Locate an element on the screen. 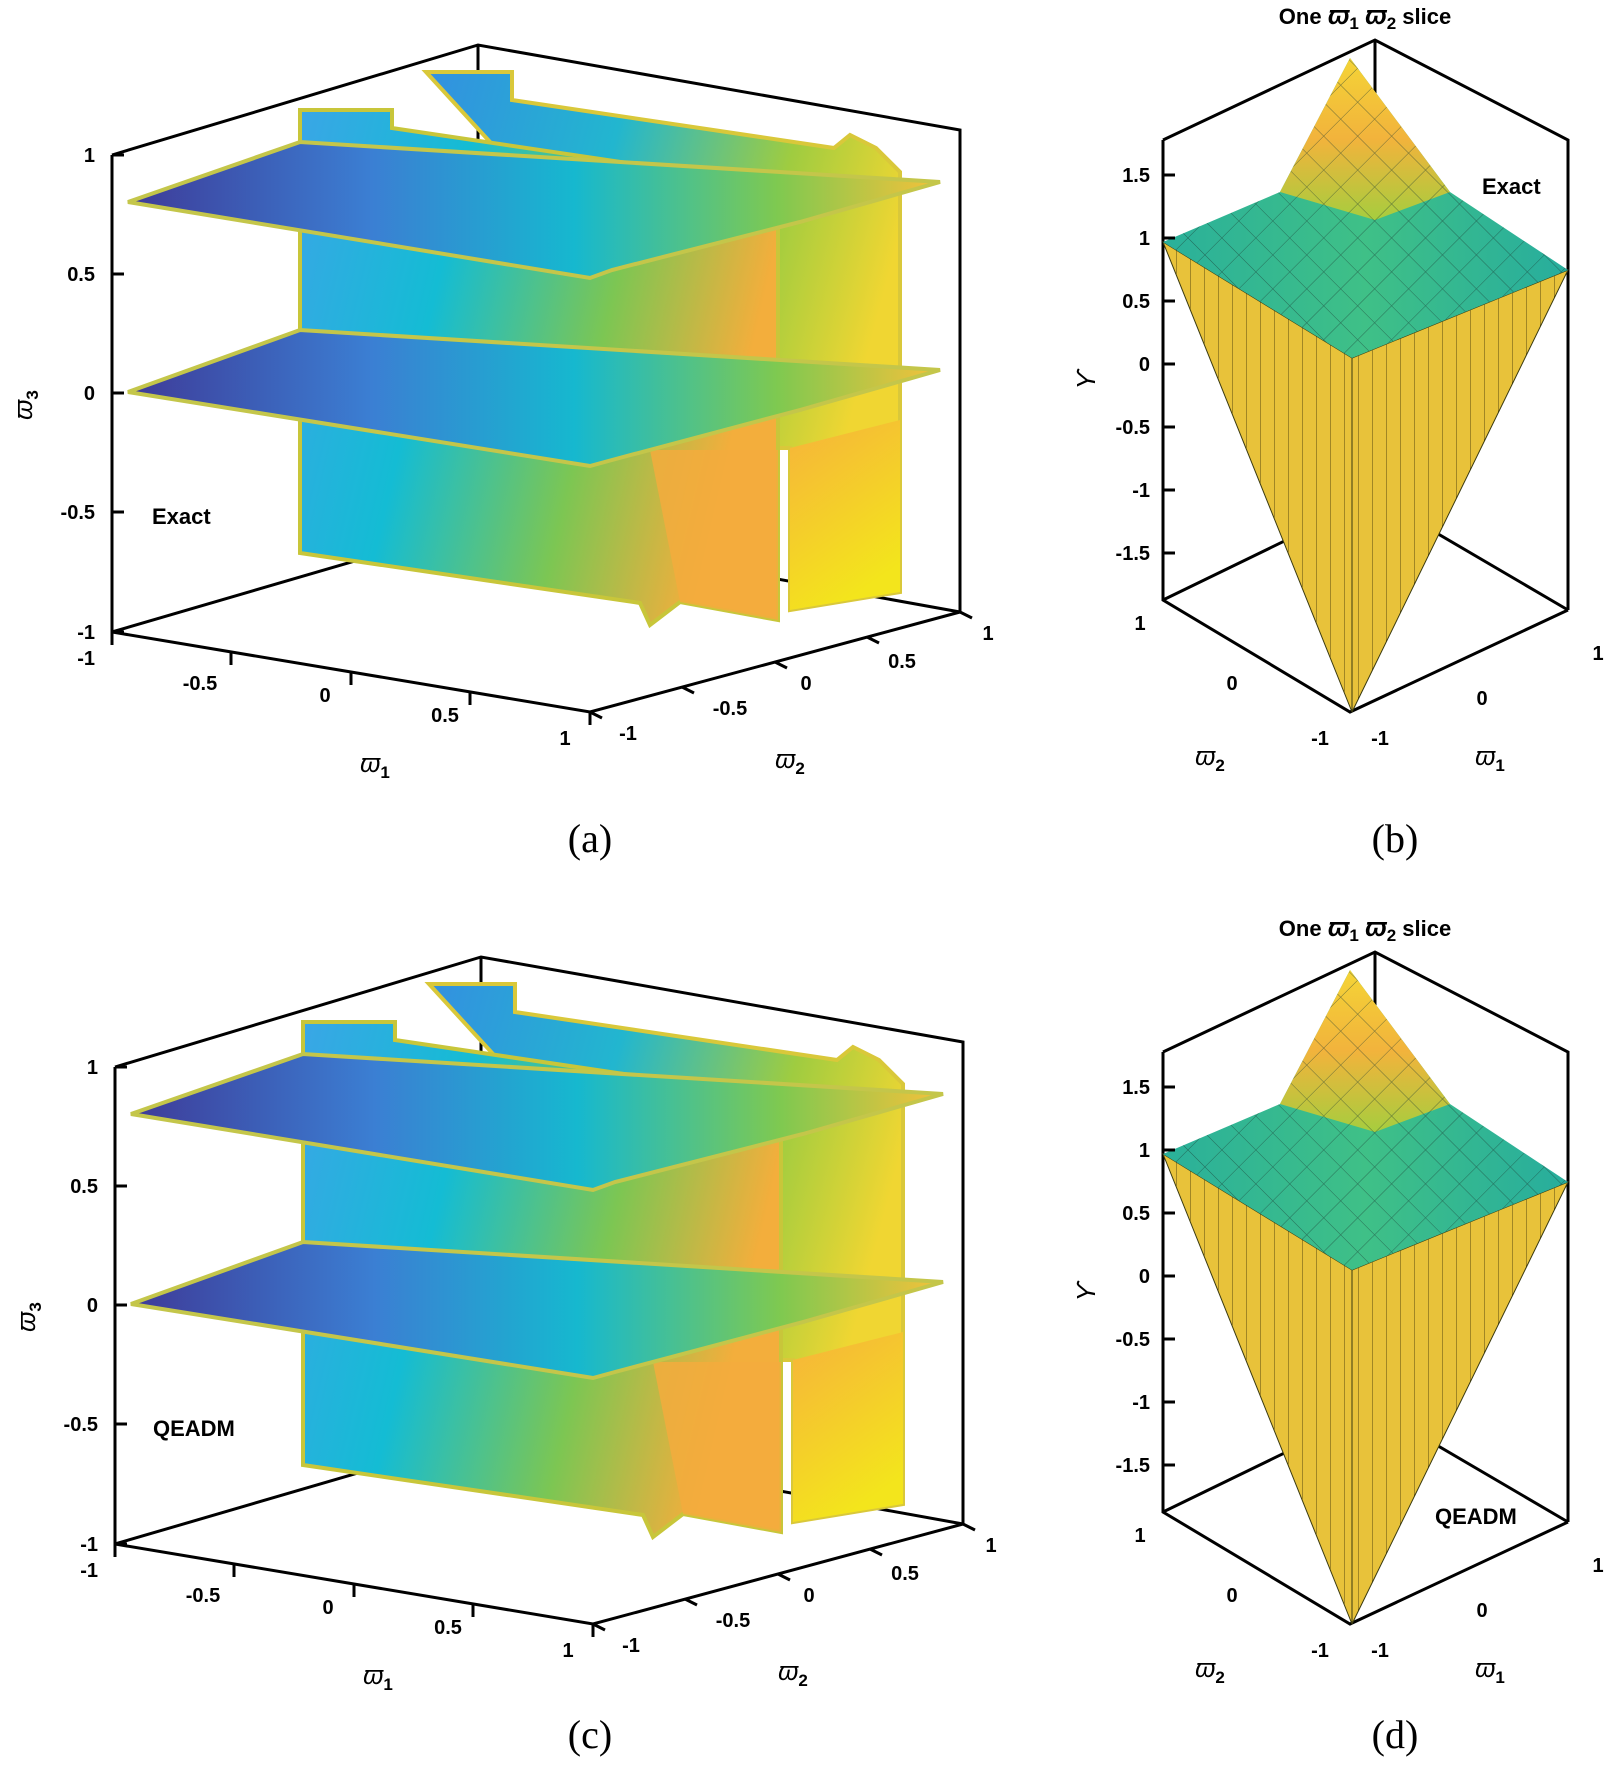  z-tick-c-neg0.5: -0.5 is located at coordinates (81, 1425).